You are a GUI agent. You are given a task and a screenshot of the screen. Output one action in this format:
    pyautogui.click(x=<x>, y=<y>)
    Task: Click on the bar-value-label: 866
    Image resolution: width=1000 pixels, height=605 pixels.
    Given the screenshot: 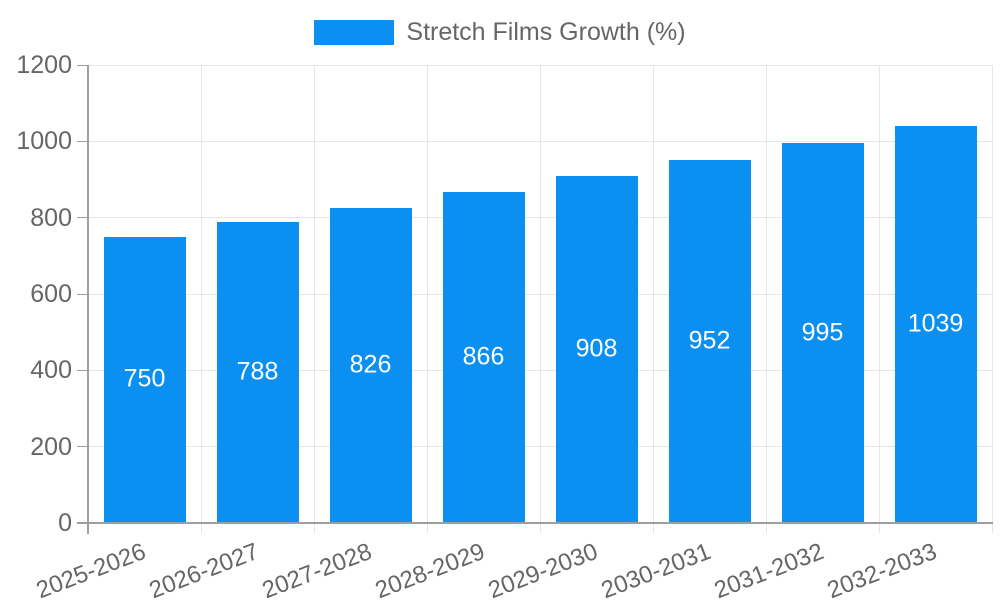 What is the action you would take?
    pyautogui.click(x=483, y=356)
    